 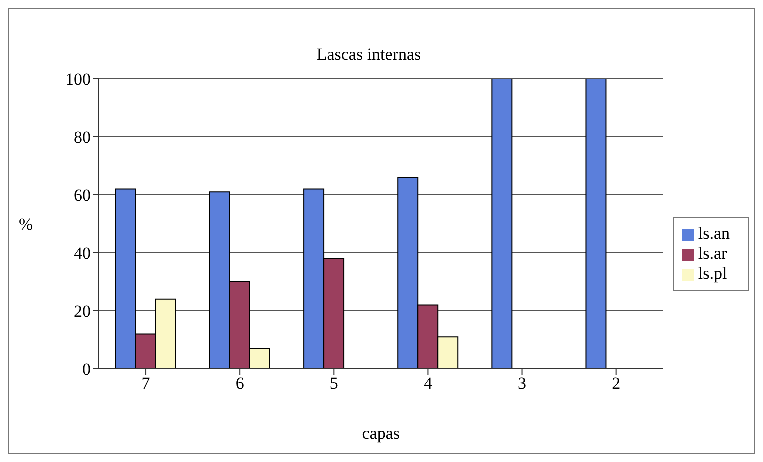 What do you see at coordinates (82, 138) in the screenshot?
I see `y-tick-label: 80` at bounding box center [82, 138].